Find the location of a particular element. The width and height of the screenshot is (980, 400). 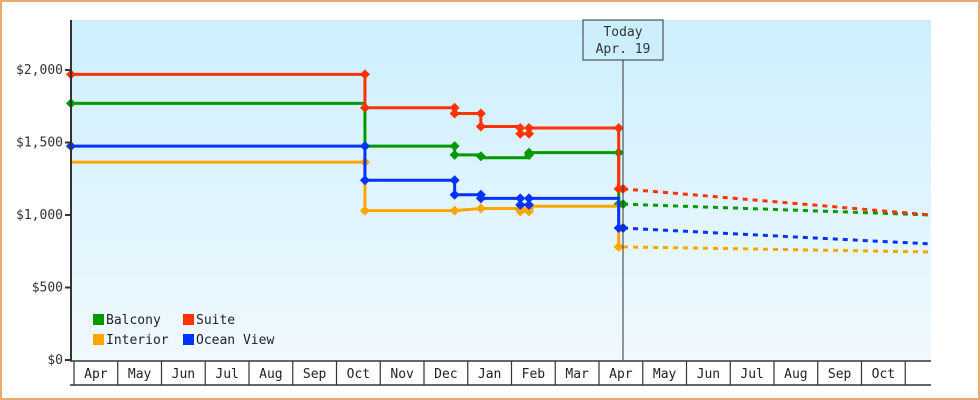

today-label: Today is located at coordinates (622, 32).